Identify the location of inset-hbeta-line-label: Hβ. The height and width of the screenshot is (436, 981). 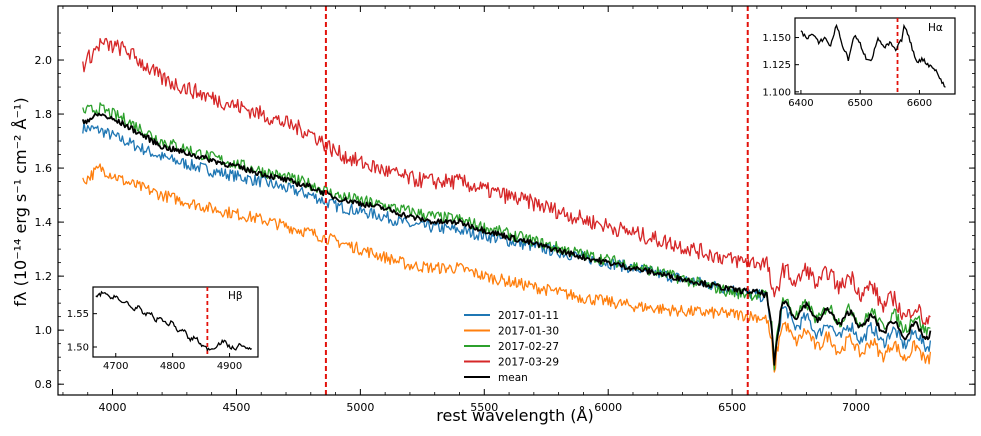
(235, 296).